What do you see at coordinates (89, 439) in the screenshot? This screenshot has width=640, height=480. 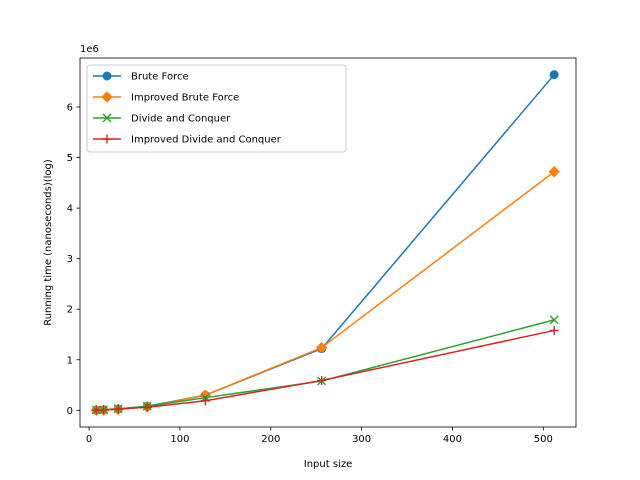 I see `x-tick-label: 0` at bounding box center [89, 439].